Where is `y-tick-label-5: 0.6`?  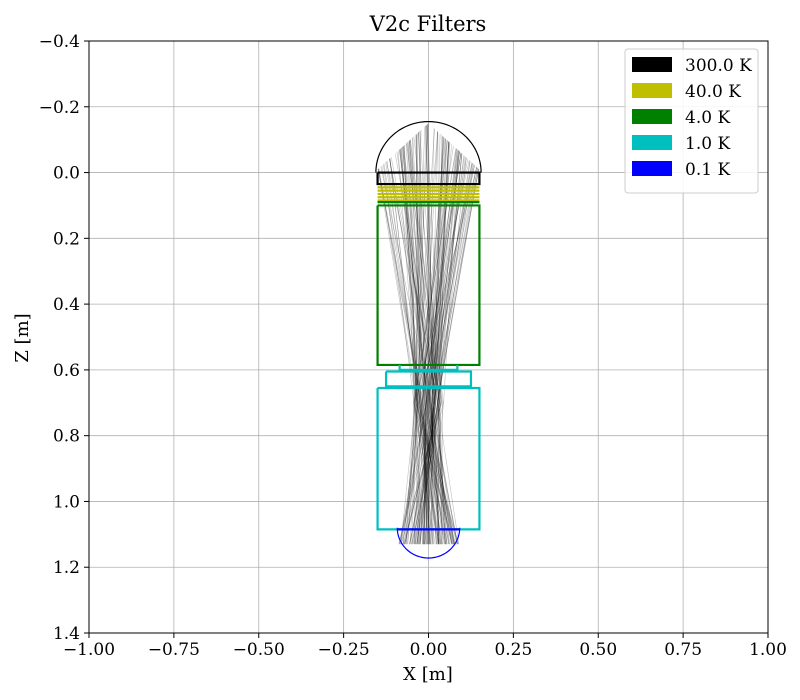 y-tick-label-5: 0.6 is located at coordinates (66, 371).